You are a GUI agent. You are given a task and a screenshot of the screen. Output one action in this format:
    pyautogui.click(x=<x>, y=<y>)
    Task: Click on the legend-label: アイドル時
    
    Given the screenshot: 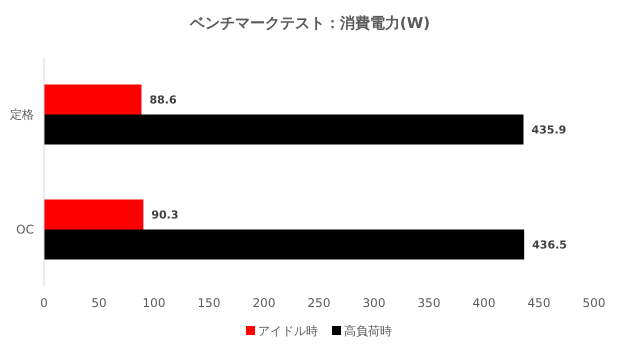 What is the action you would take?
    pyautogui.click(x=288, y=331)
    